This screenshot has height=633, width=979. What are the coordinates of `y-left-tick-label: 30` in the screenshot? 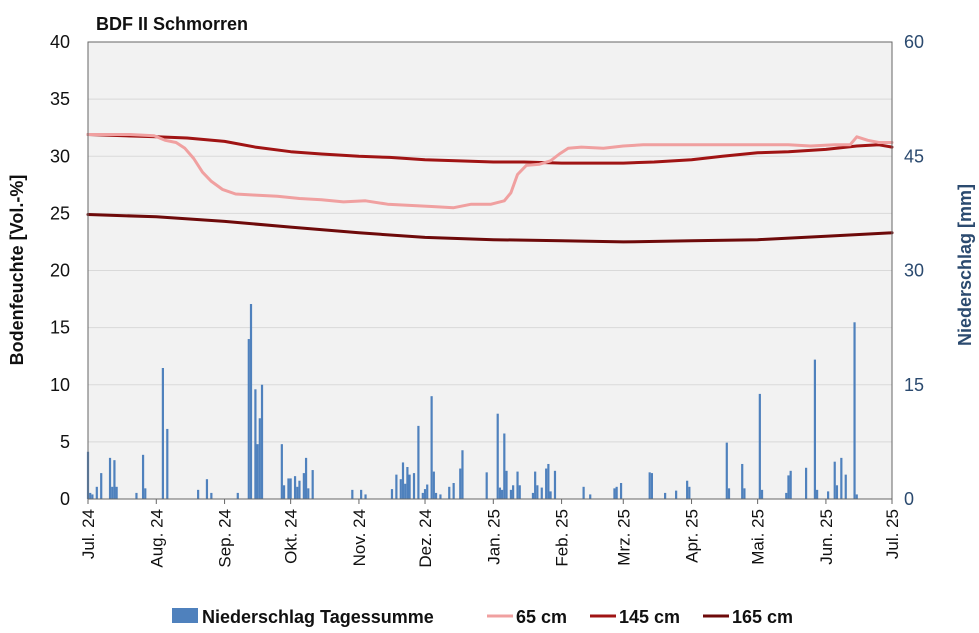 It's located at (60, 156).